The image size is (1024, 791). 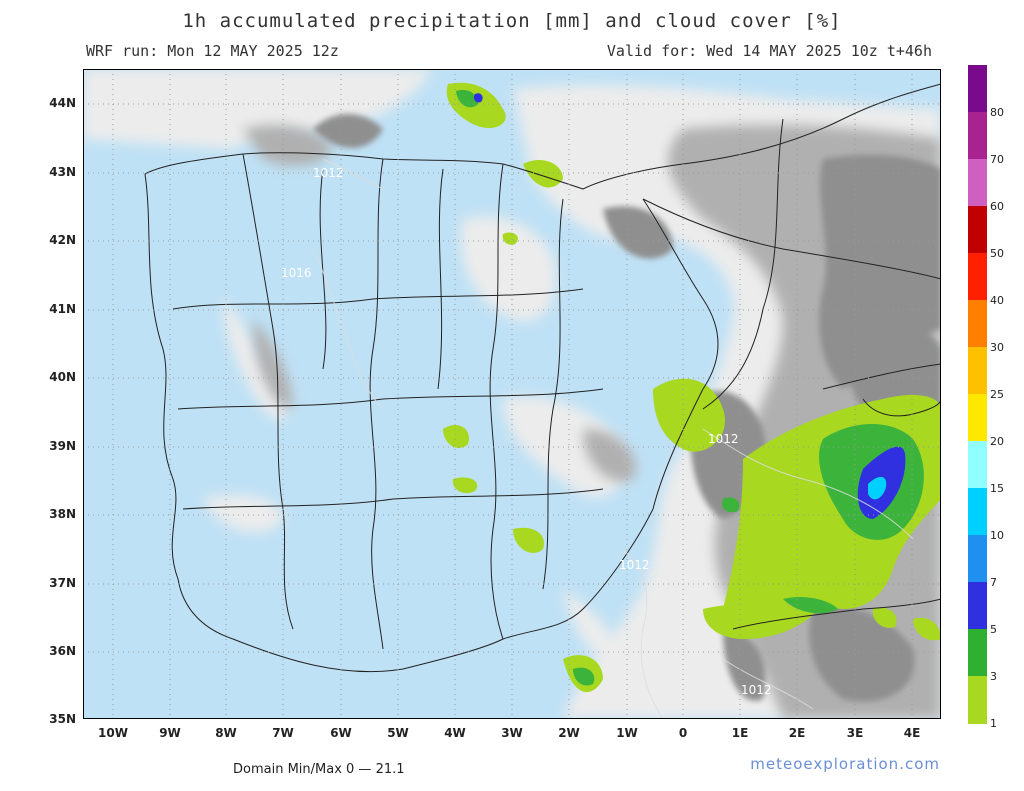 What do you see at coordinates (855, 733) in the screenshot?
I see `lon-tick-label: 3E` at bounding box center [855, 733].